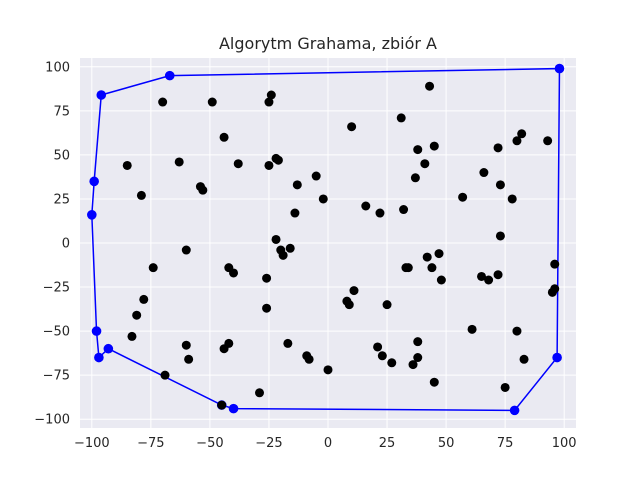 The width and height of the screenshot is (640, 485). Describe the element at coordinates (446, 443) in the screenshot. I see `x-tick-label: 50` at that location.